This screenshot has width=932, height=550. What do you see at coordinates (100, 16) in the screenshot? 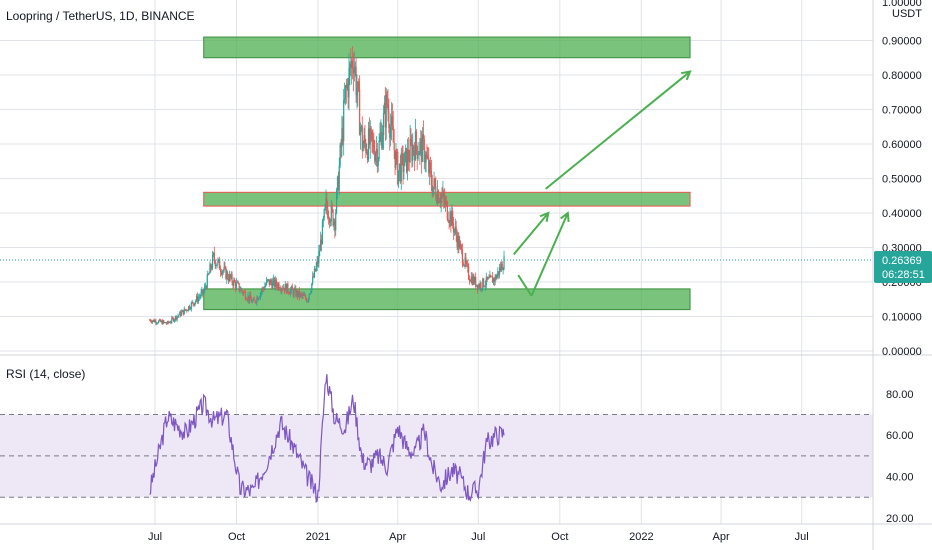
I see `symbol-title: Loopring / TetherUS, 1D, BINANCE` at bounding box center [100, 16].